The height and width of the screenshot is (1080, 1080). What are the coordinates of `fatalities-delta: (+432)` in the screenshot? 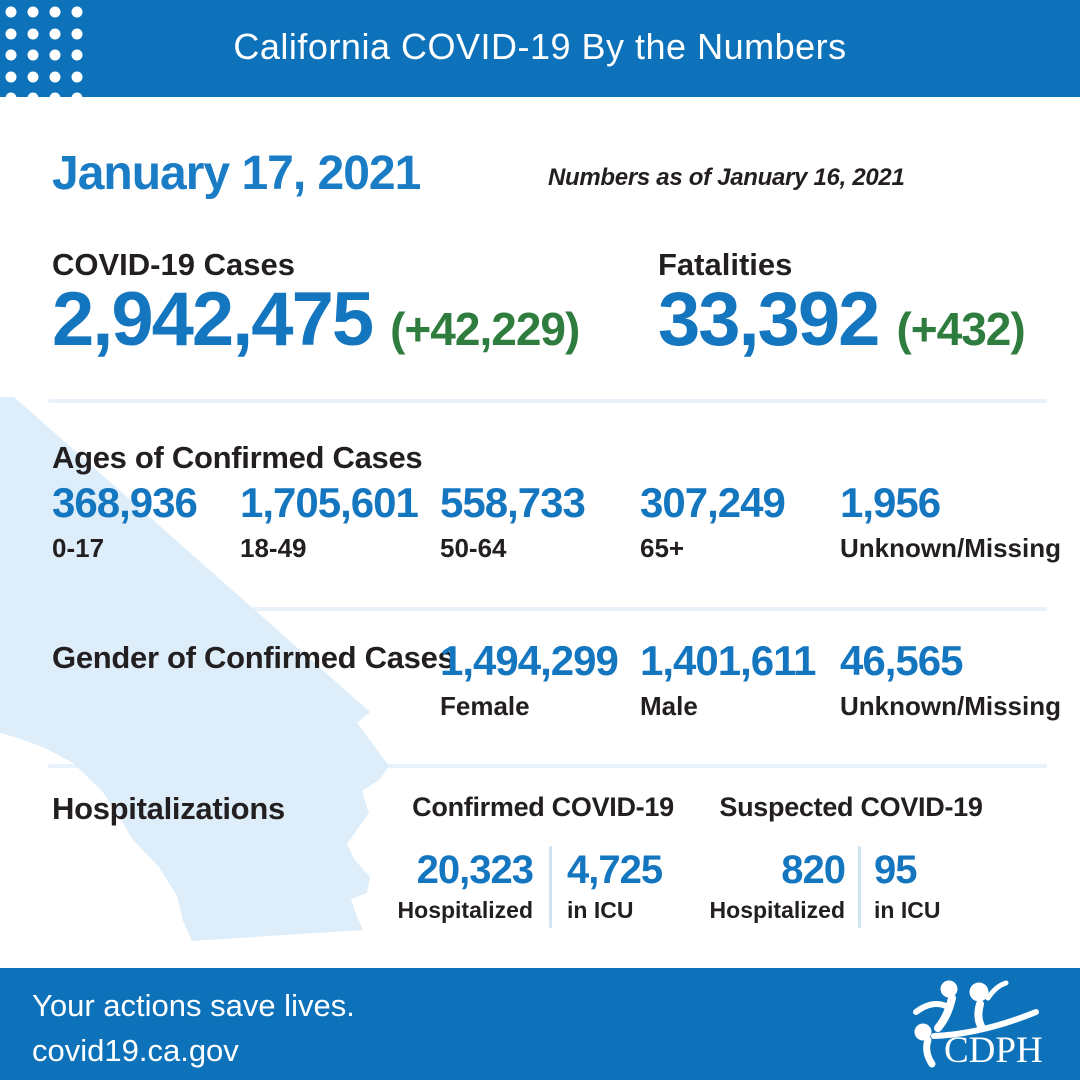 It's located at (960, 329).